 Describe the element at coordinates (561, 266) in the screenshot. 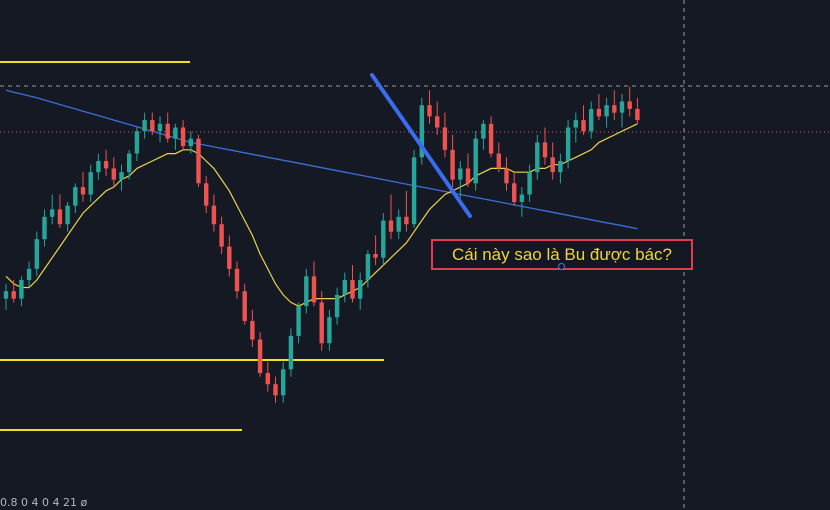

I see `annotation-anchor-handle` at that location.